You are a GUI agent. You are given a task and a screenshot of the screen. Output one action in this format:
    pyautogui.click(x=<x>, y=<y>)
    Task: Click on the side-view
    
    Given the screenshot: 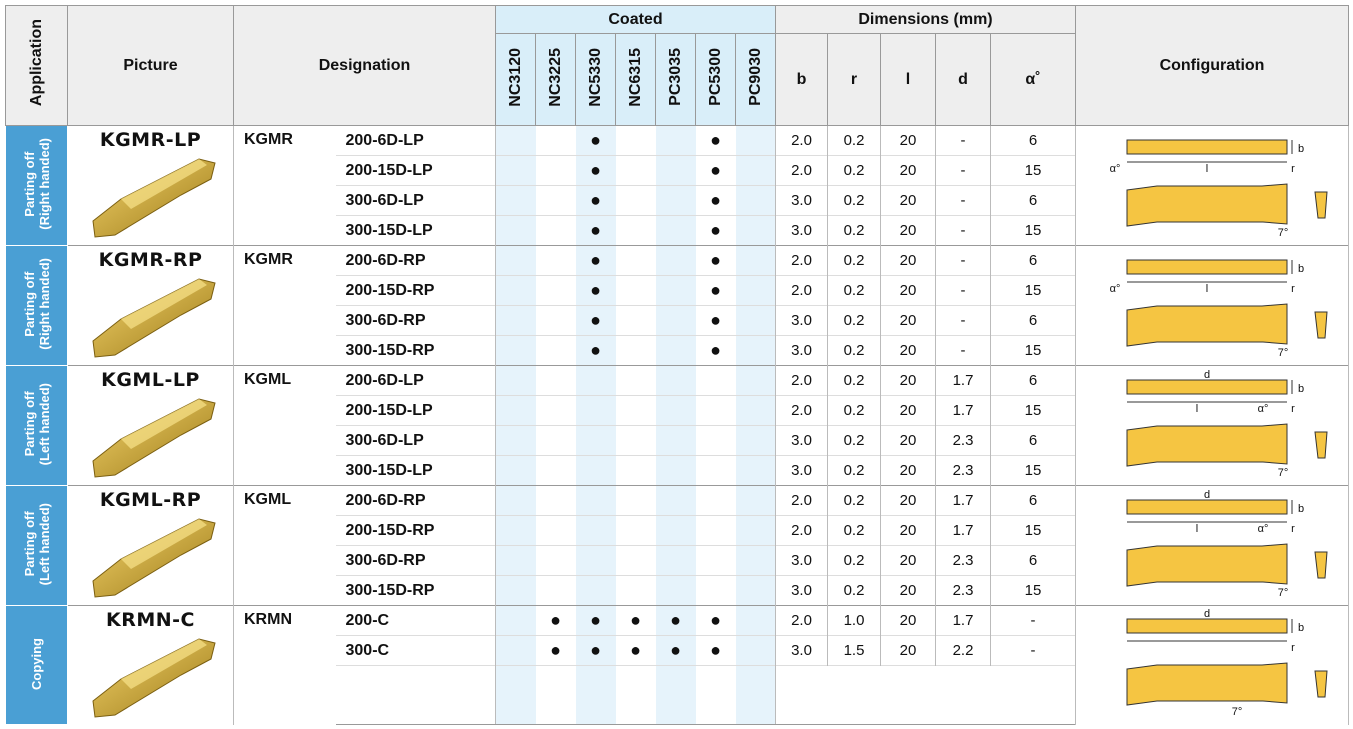 What is the action you would take?
    pyautogui.click(x=1207, y=684)
    